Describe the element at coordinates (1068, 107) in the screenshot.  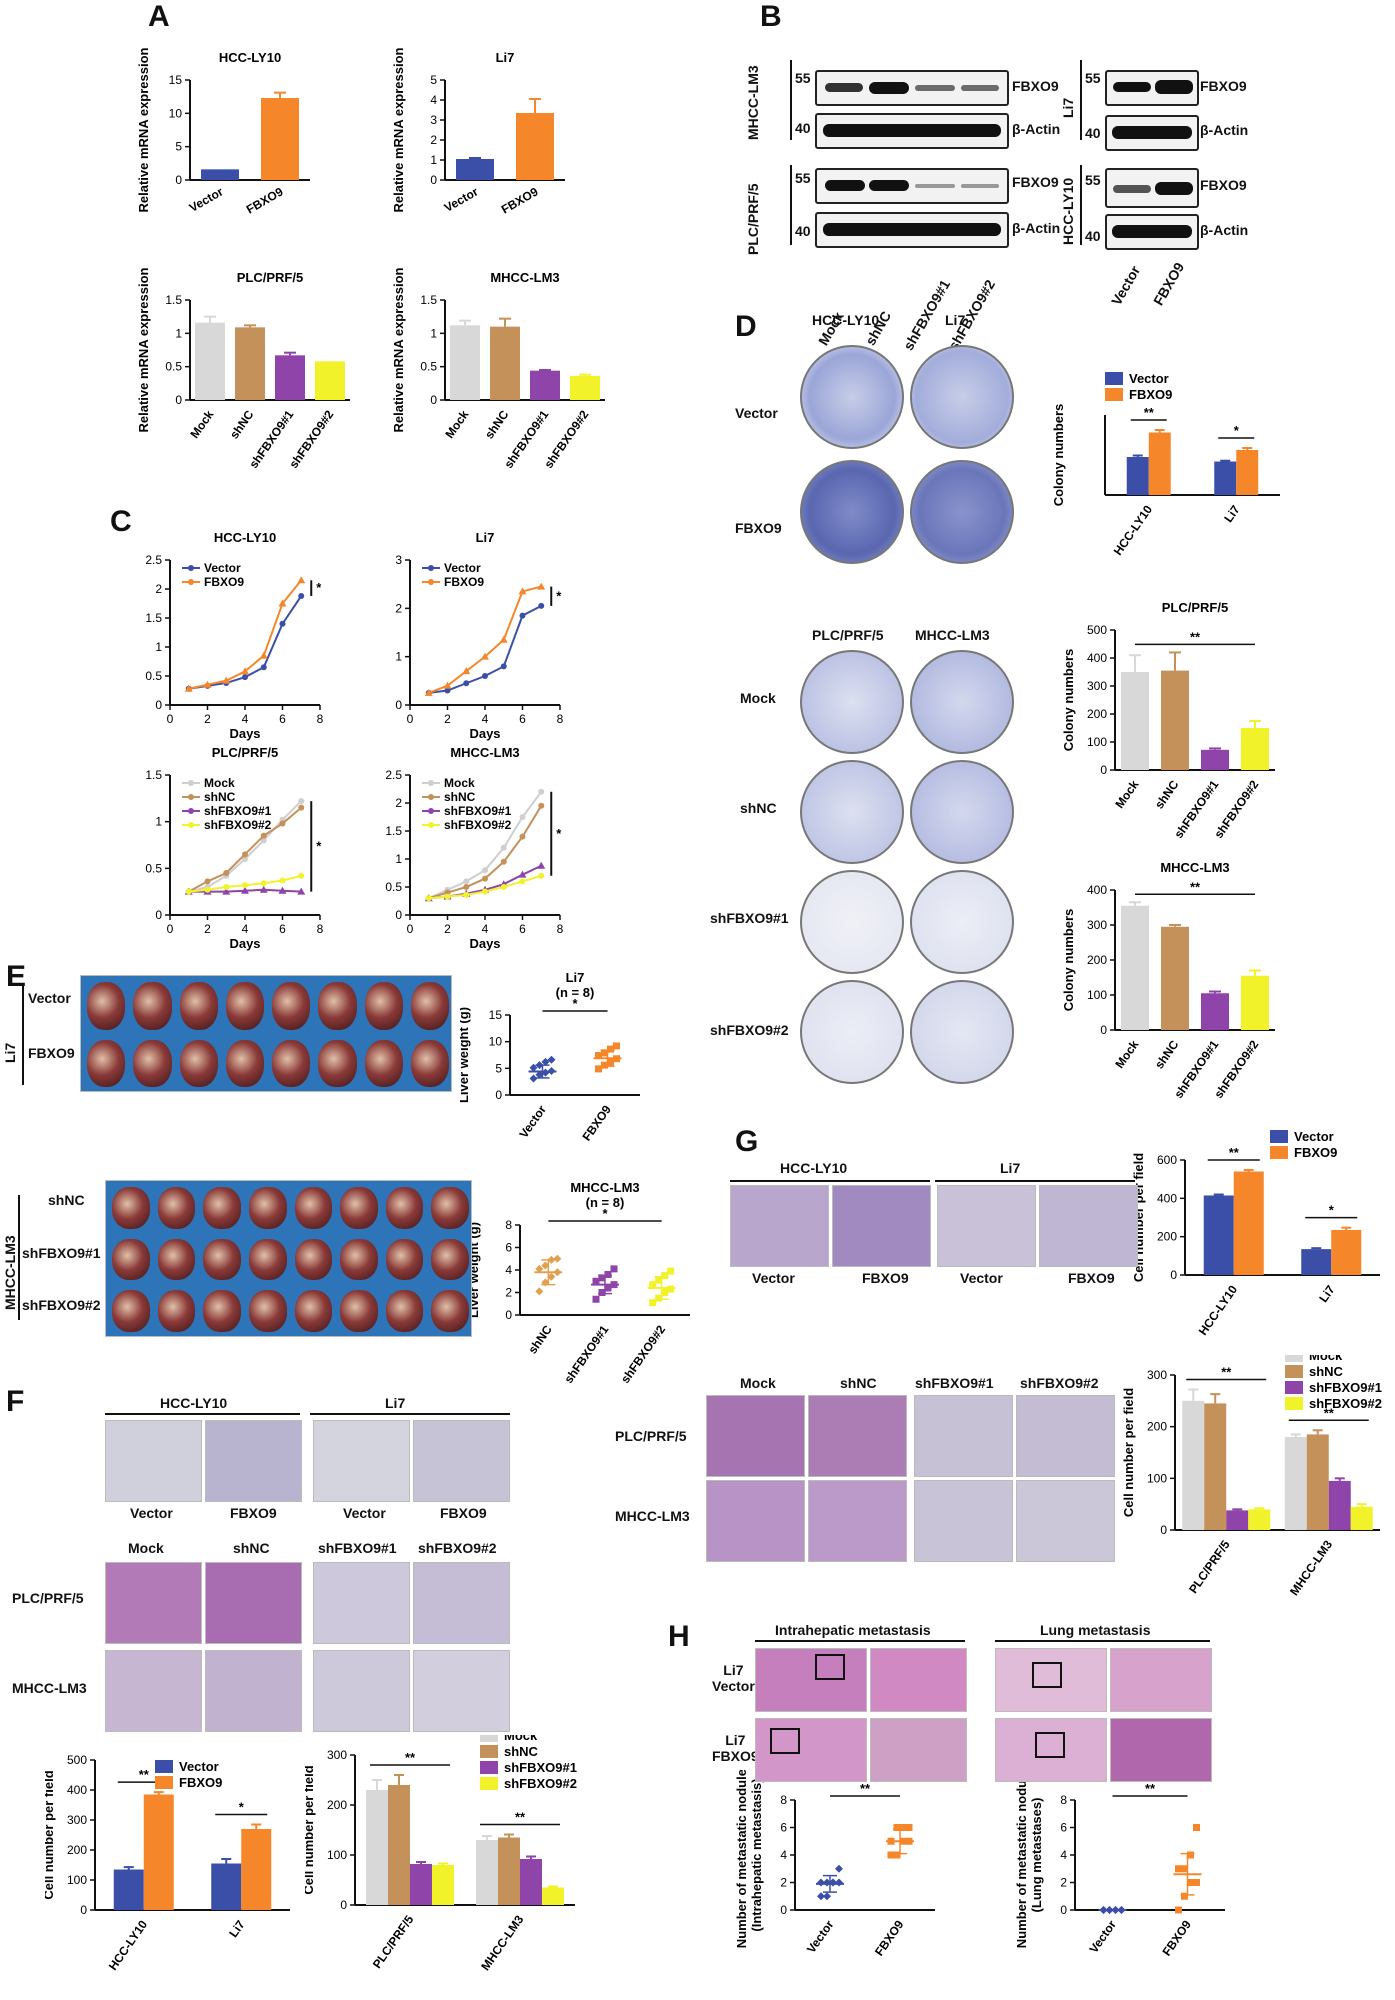
I see `blot-cellline-li7: Li7` at that location.